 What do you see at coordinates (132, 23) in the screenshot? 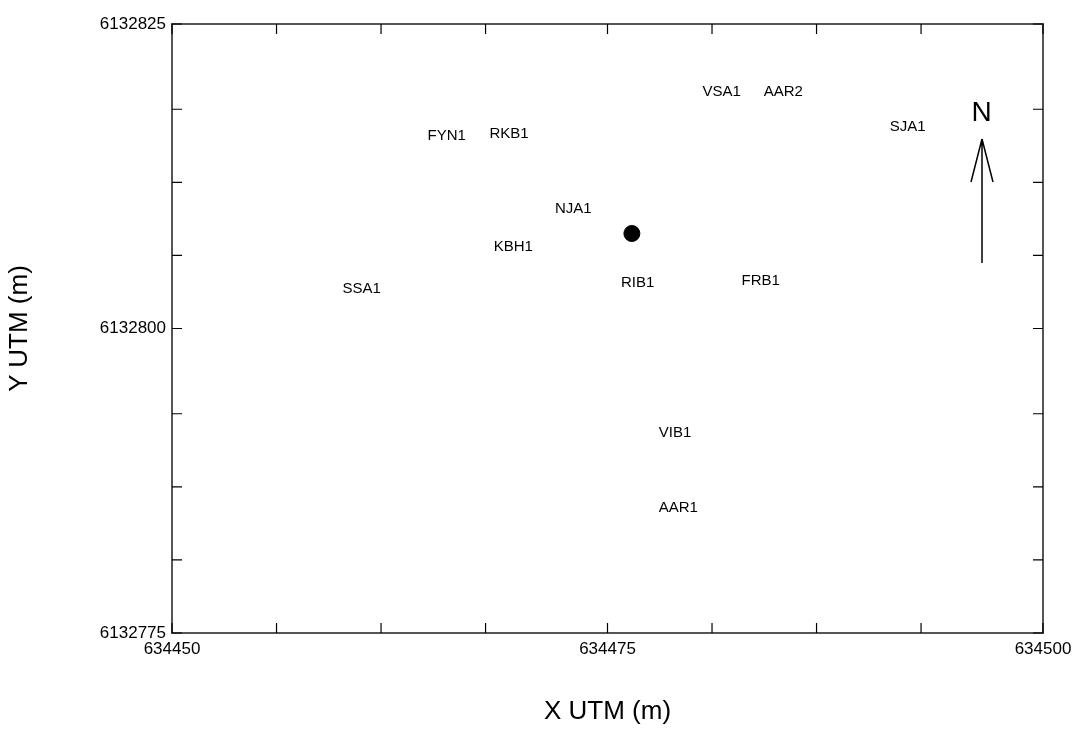
I see `y-tick-label: 6132825` at bounding box center [132, 23].